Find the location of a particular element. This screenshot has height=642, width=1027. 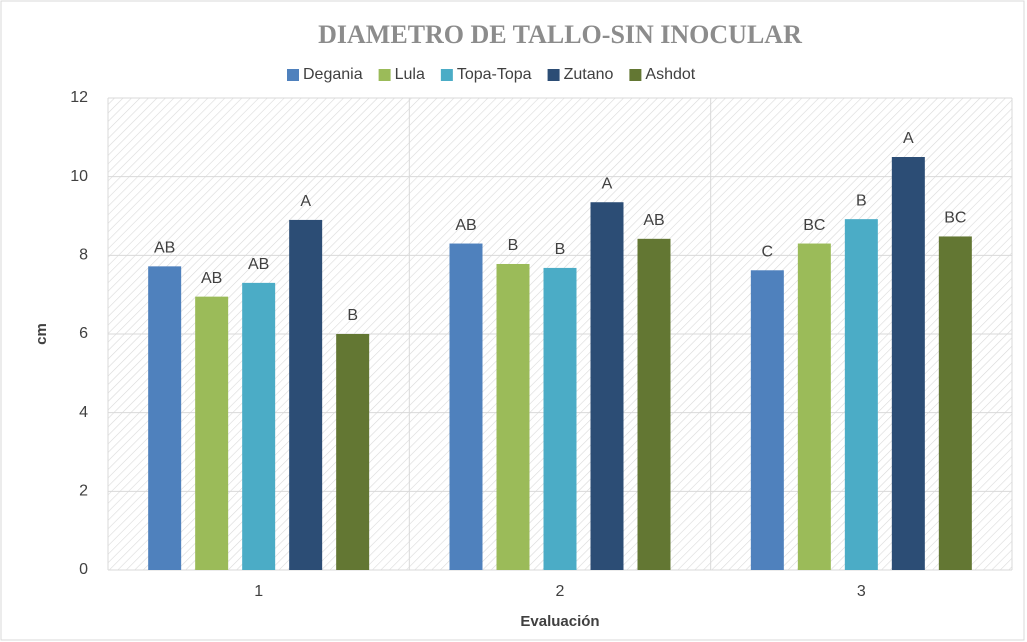

chart-title: DIAMETRO DE TALLO-SIN INOCULAR is located at coordinates (560, 34).